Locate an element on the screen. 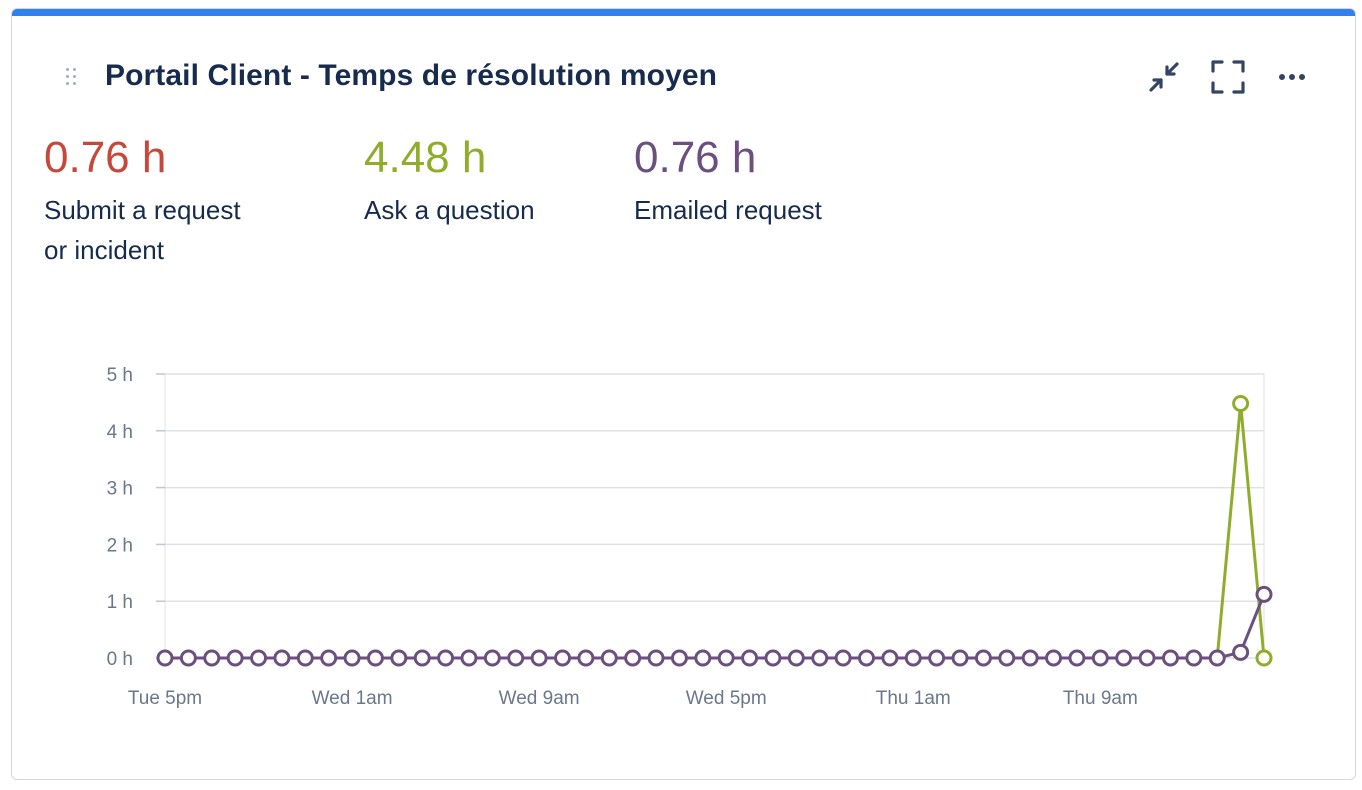  series-line is located at coordinates (715, 626).